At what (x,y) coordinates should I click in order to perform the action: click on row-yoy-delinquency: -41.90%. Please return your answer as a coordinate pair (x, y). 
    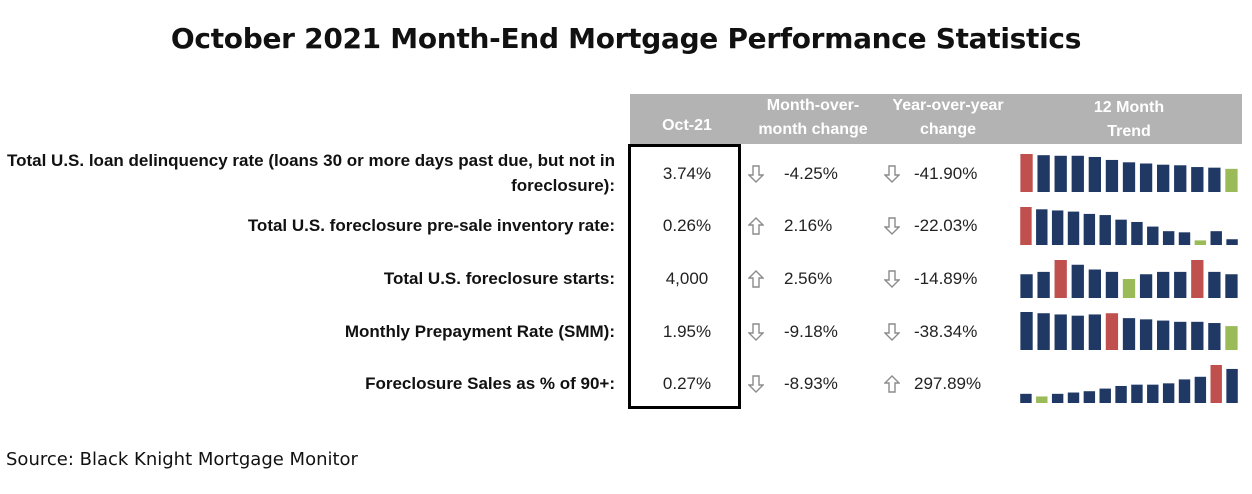
    Looking at the image, I should click on (946, 173).